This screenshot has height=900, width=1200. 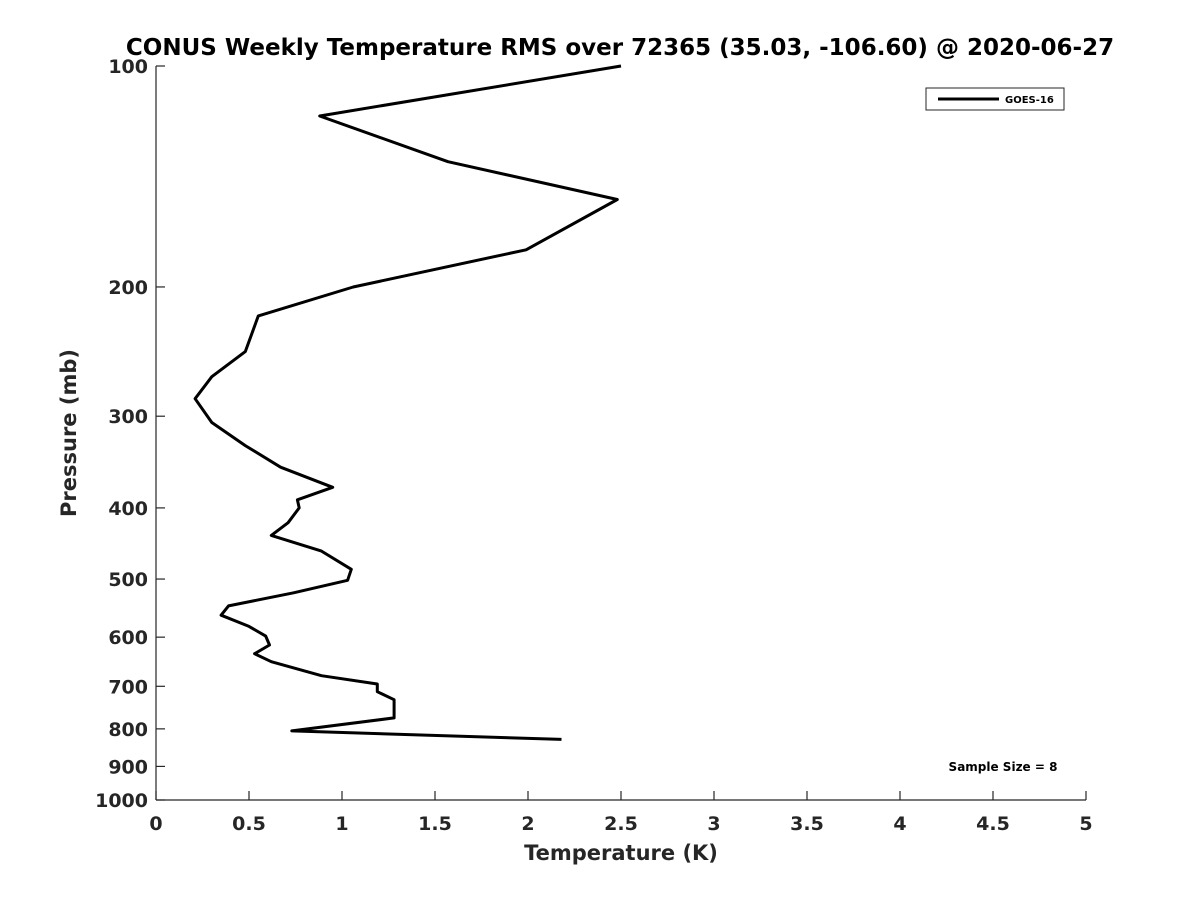 I want to click on y-tick-label: 400, so click(x=128, y=509).